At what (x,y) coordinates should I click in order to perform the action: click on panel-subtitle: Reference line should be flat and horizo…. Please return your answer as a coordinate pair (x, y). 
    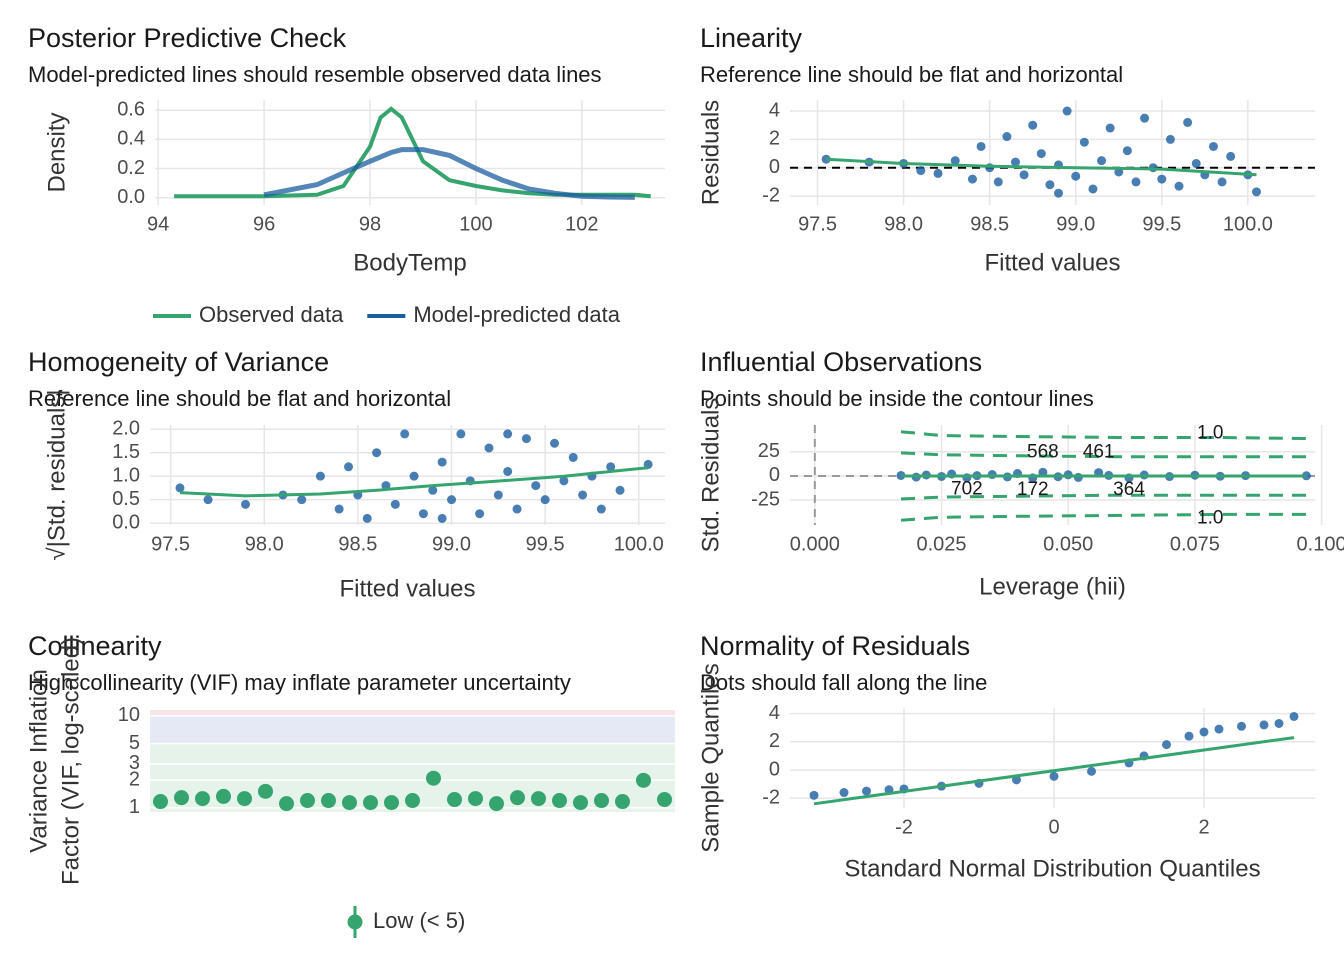
    Looking at the image, I should click on (911, 74).